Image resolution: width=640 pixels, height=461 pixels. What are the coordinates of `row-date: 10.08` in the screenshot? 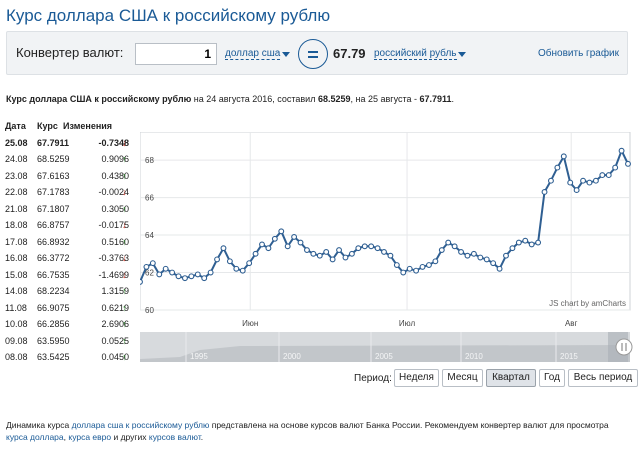 It's located at (16, 324).